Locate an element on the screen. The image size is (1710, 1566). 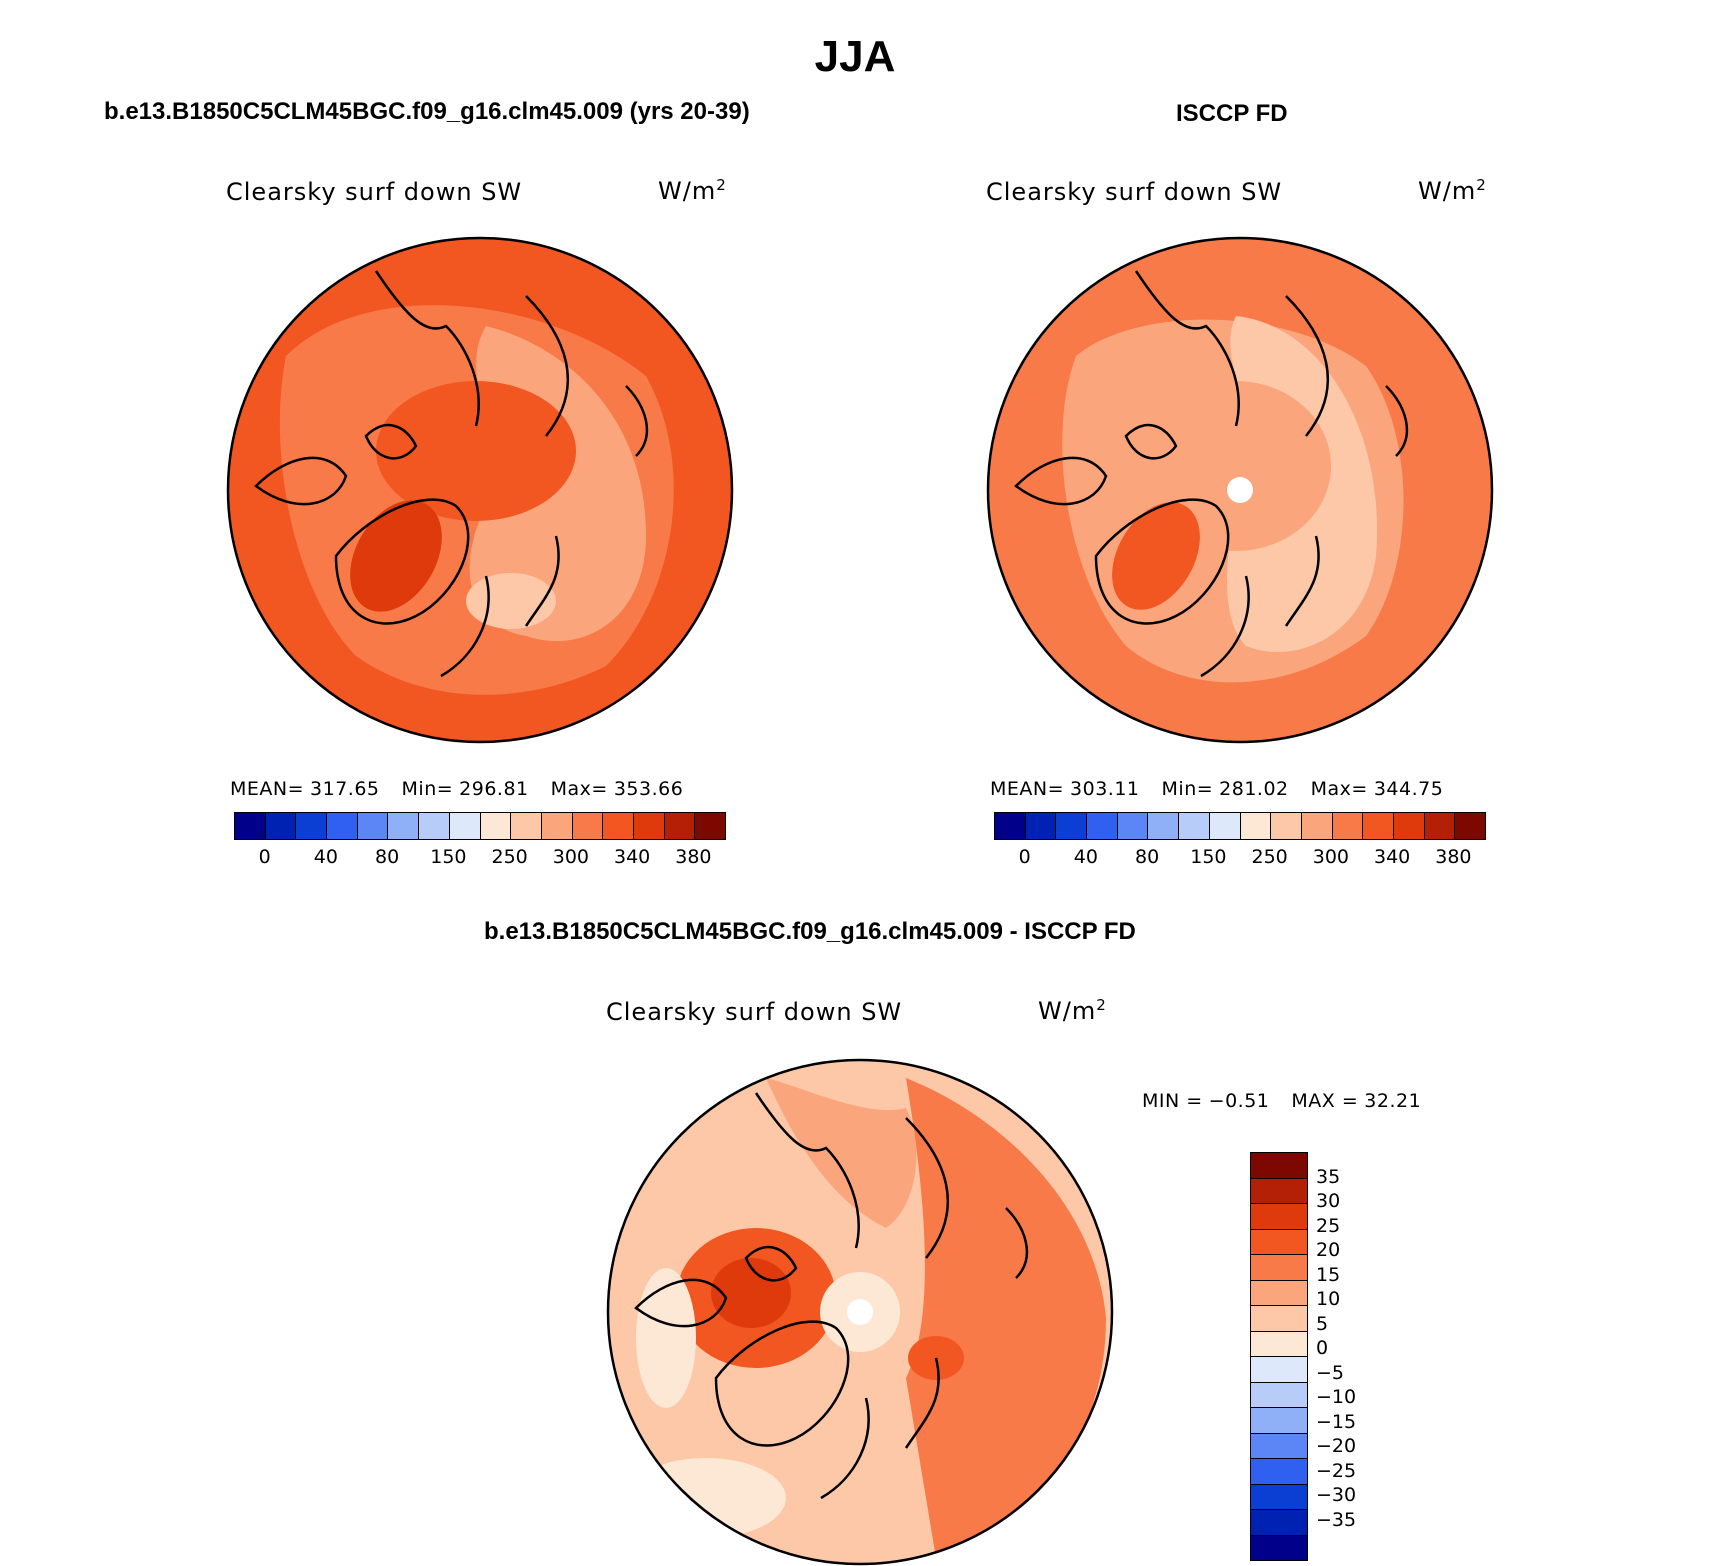
panel-3-colorbar-tick-label: −25 is located at coordinates (1336, 1470).